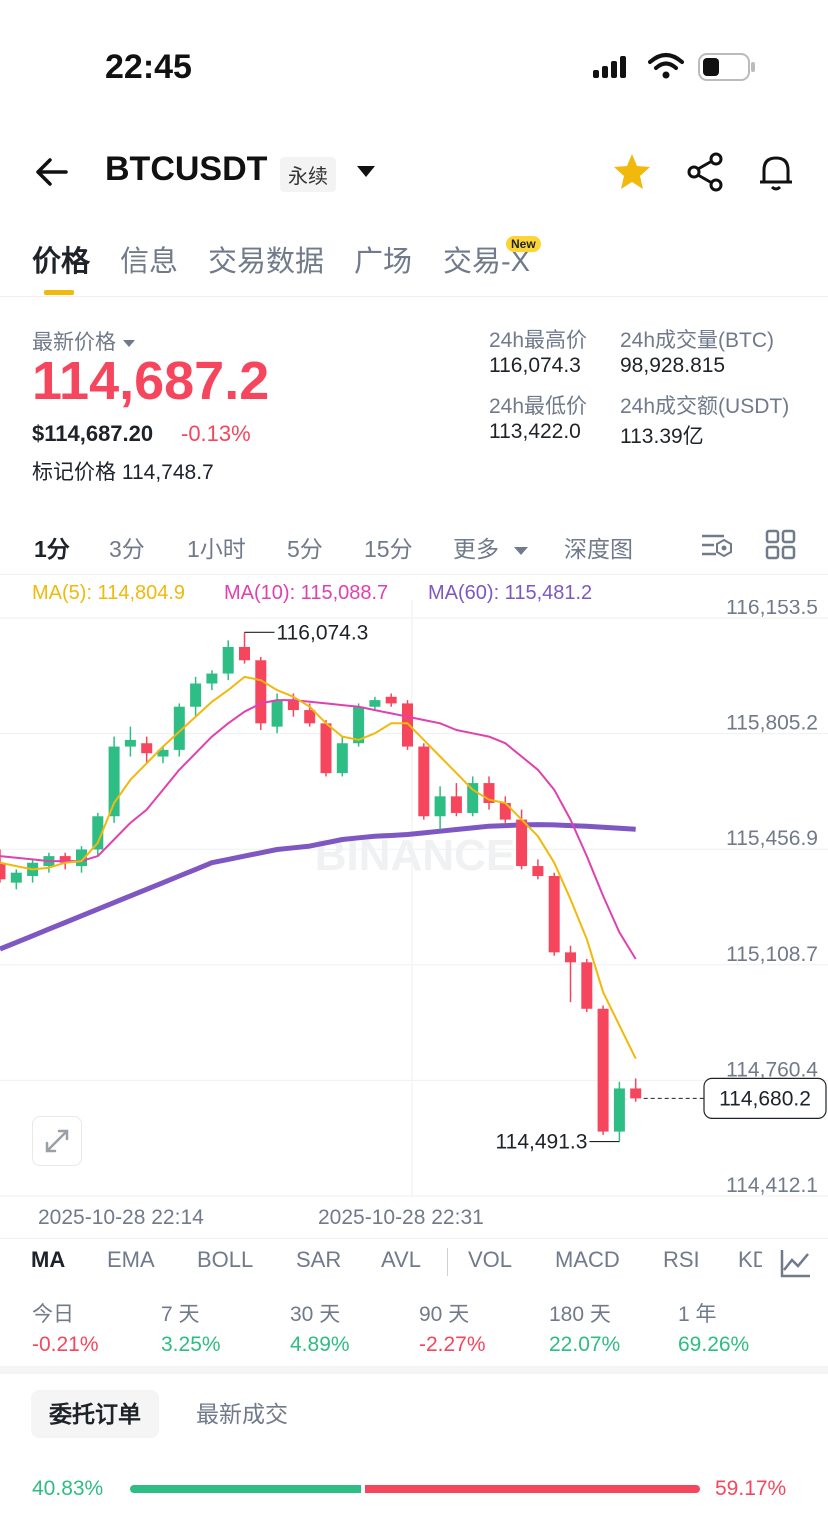 The image size is (828, 1530). Describe the element at coordinates (128, 344) in the screenshot. I see `latest-price-dropdown-icon` at that location.